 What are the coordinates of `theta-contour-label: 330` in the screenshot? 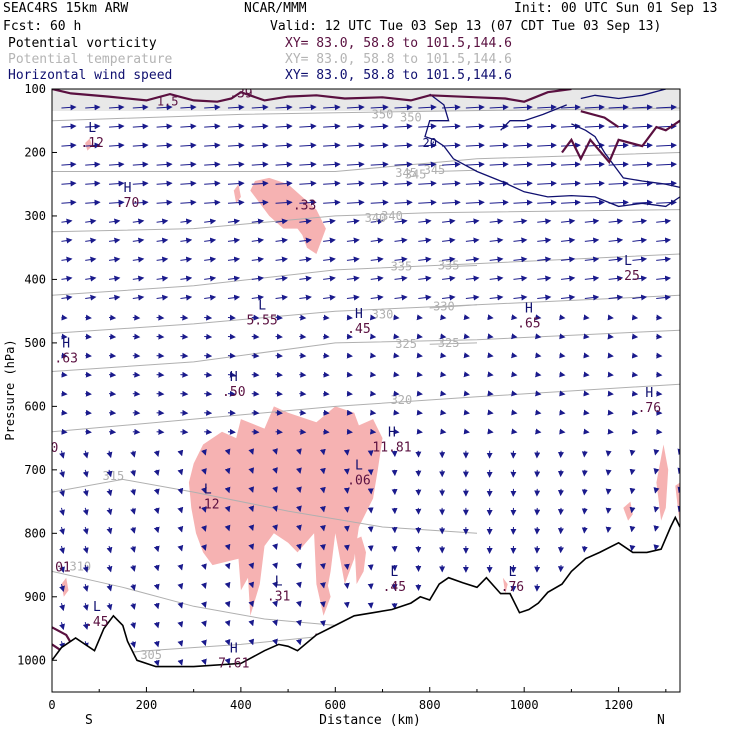 It's located at (383, 314).